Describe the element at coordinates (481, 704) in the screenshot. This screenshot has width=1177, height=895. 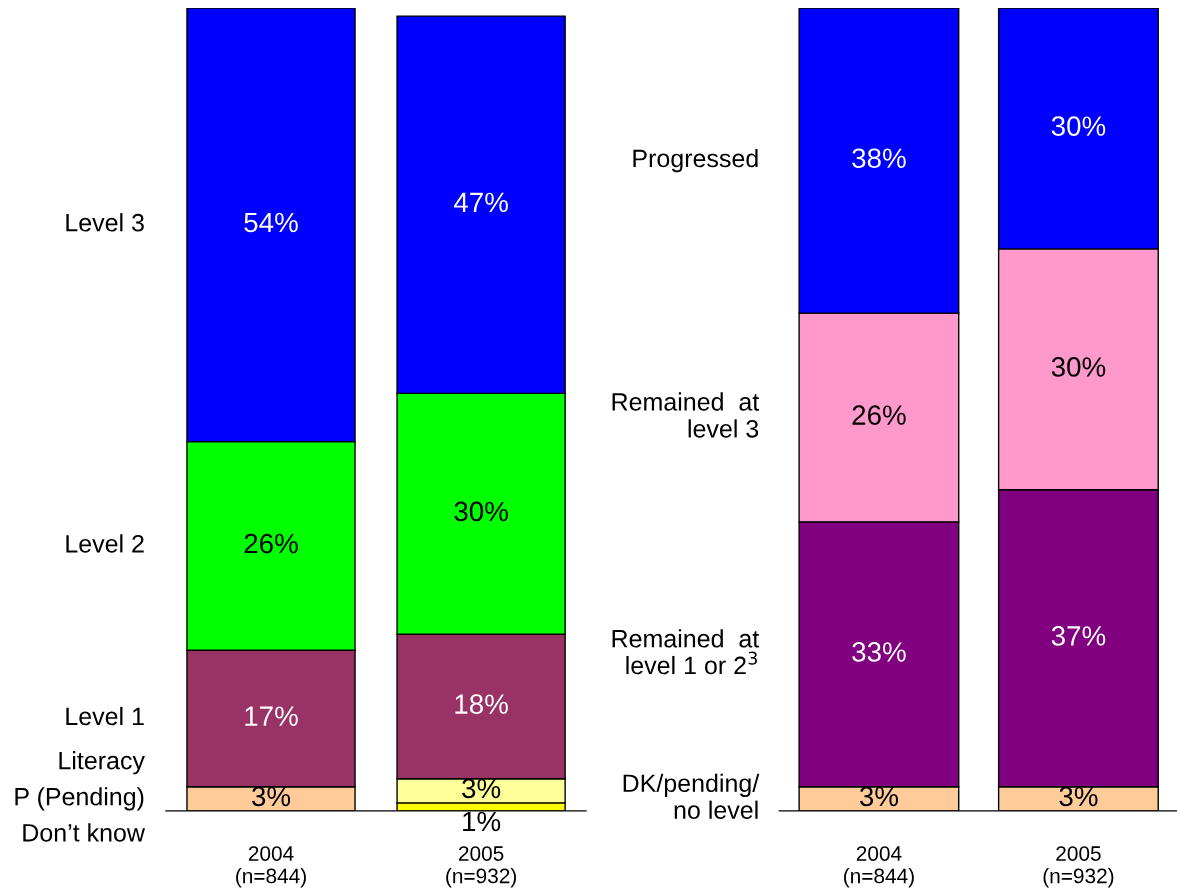
I see `data-label: 18%` at that location.